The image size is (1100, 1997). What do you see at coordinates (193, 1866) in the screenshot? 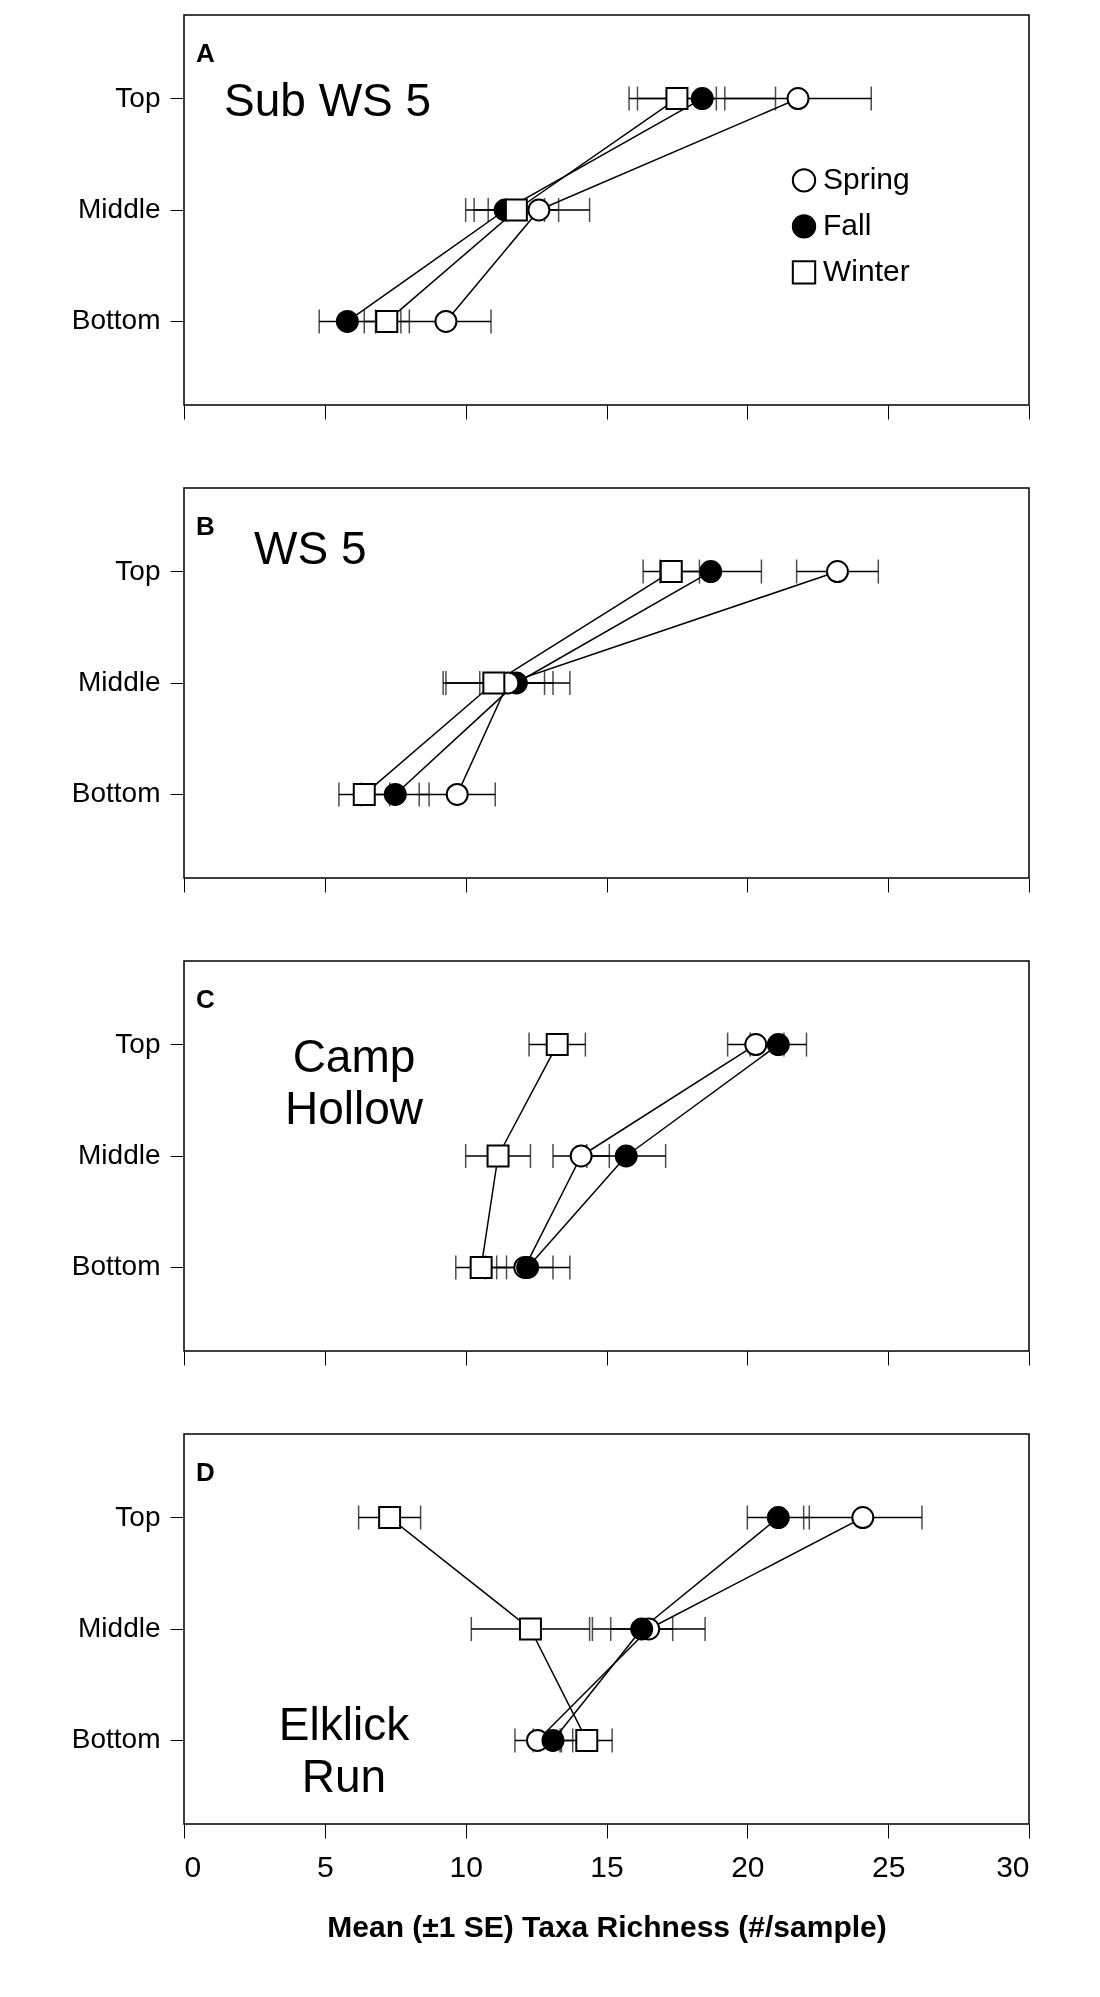
I see `x-tick-label: 0` at bounding box center [193, 1866].